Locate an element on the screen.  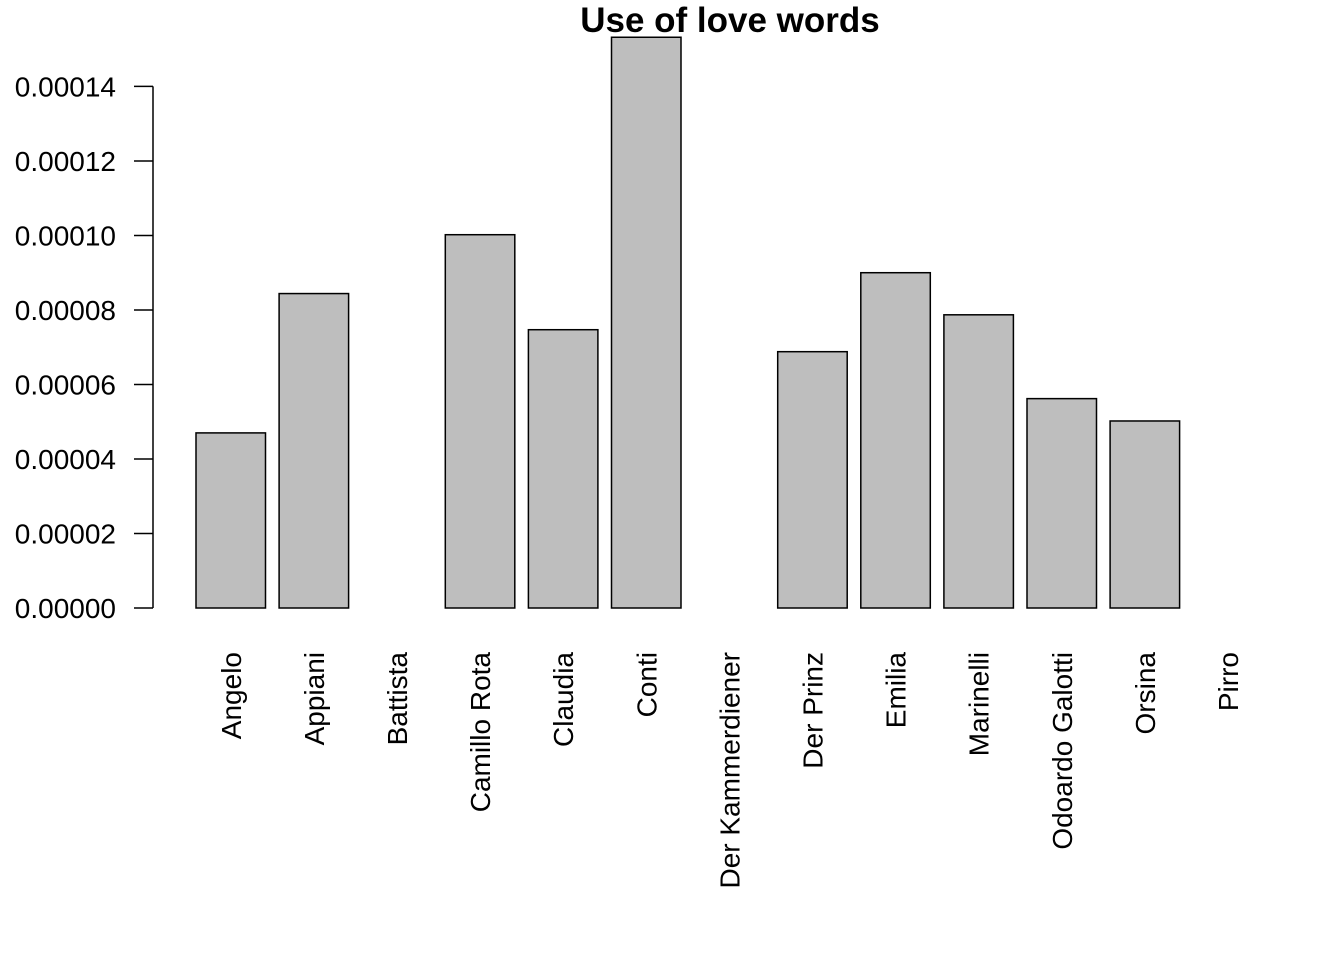
y-tick-label: 0.00006 is located at coordinates (65, 384).